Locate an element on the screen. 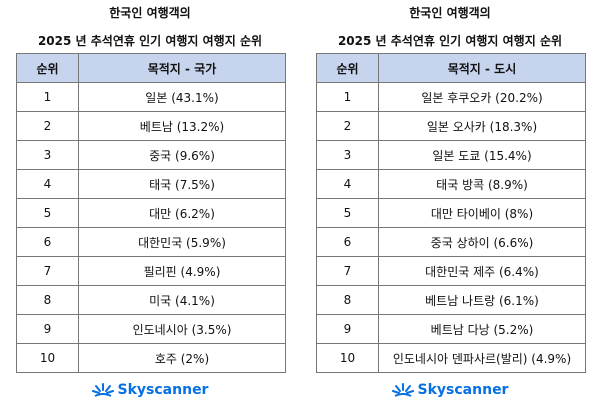 The width and height of the screenshot is (600, 400). table-header: 순위 목적지 - 국가 is located at coordinates (151, 68).